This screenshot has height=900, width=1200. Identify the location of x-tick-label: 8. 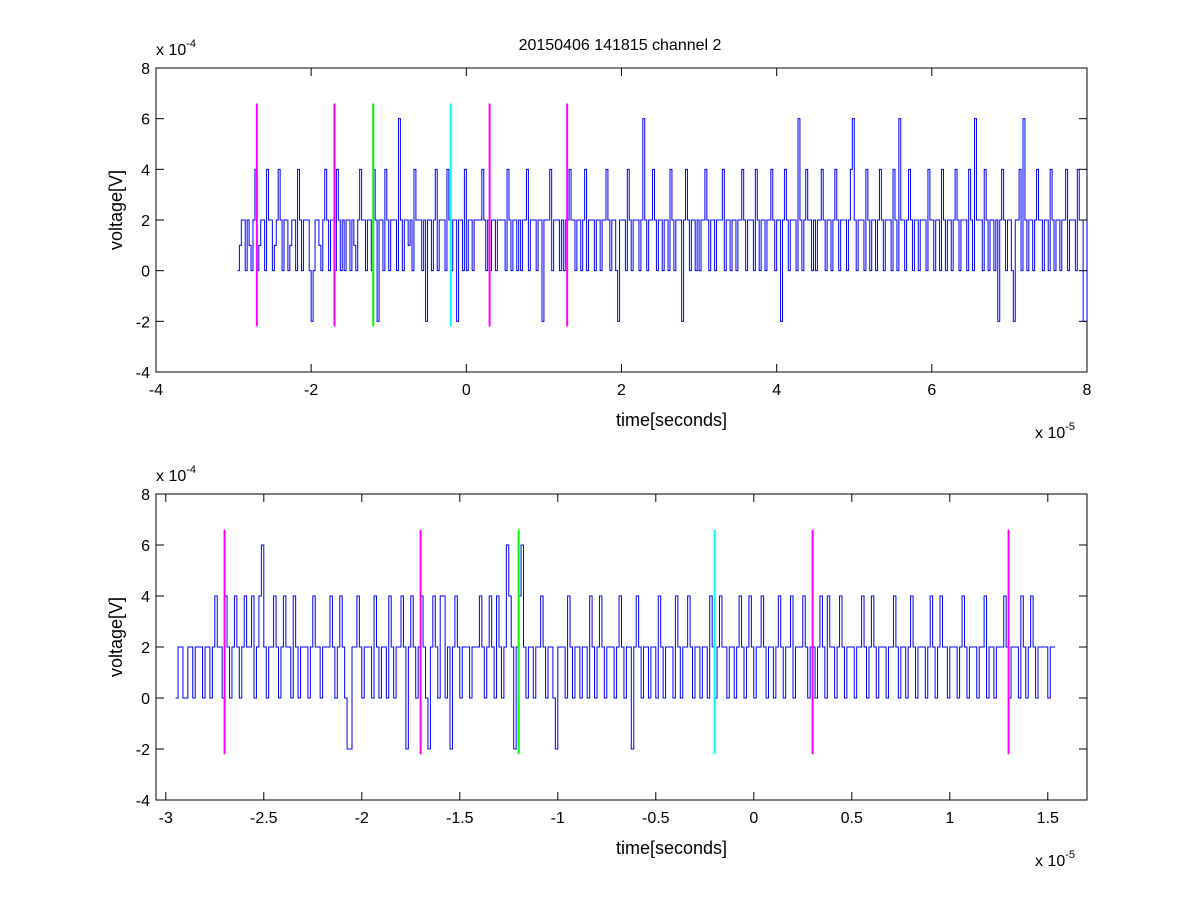
(1087, 390).